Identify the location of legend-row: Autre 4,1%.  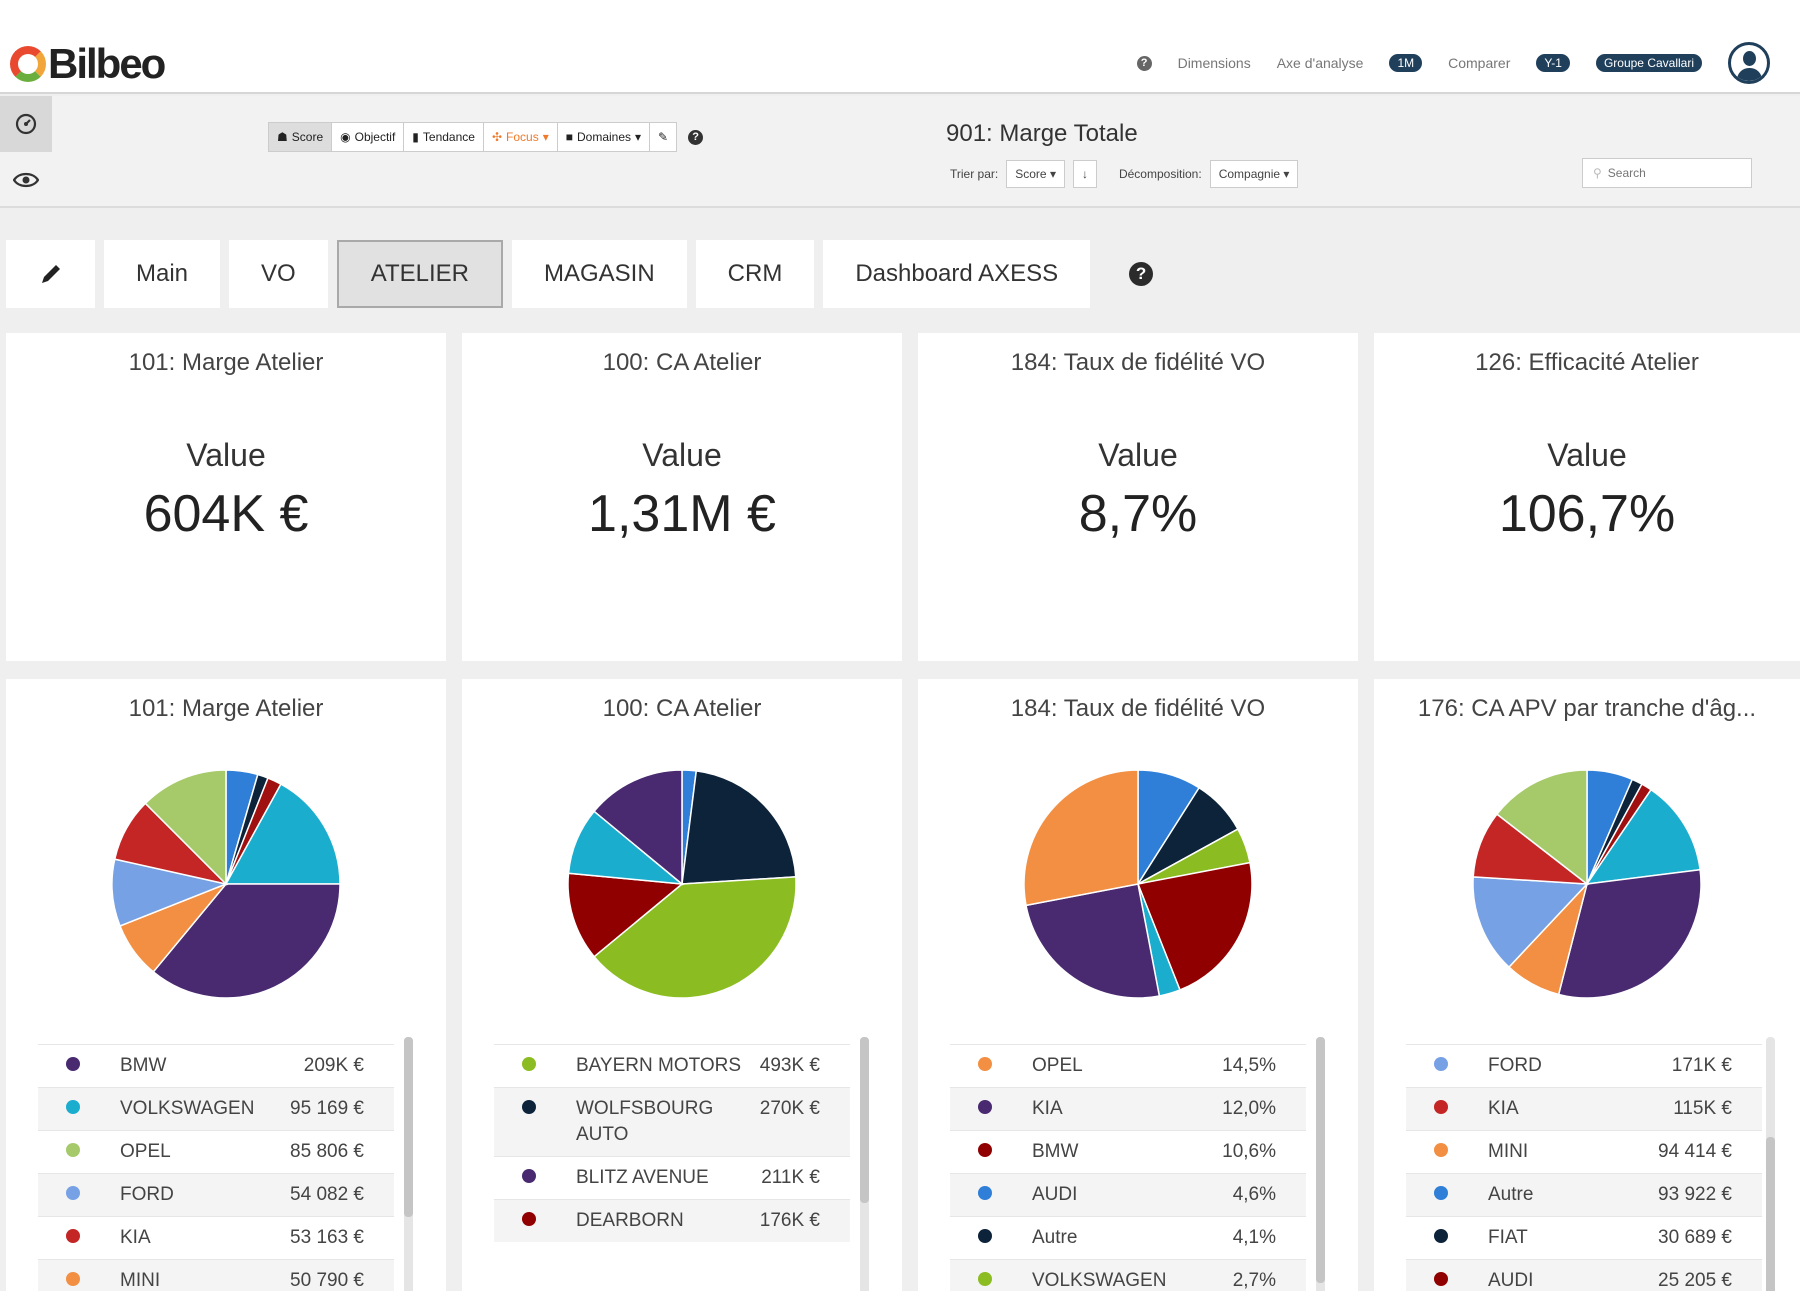
(1128, 1237).